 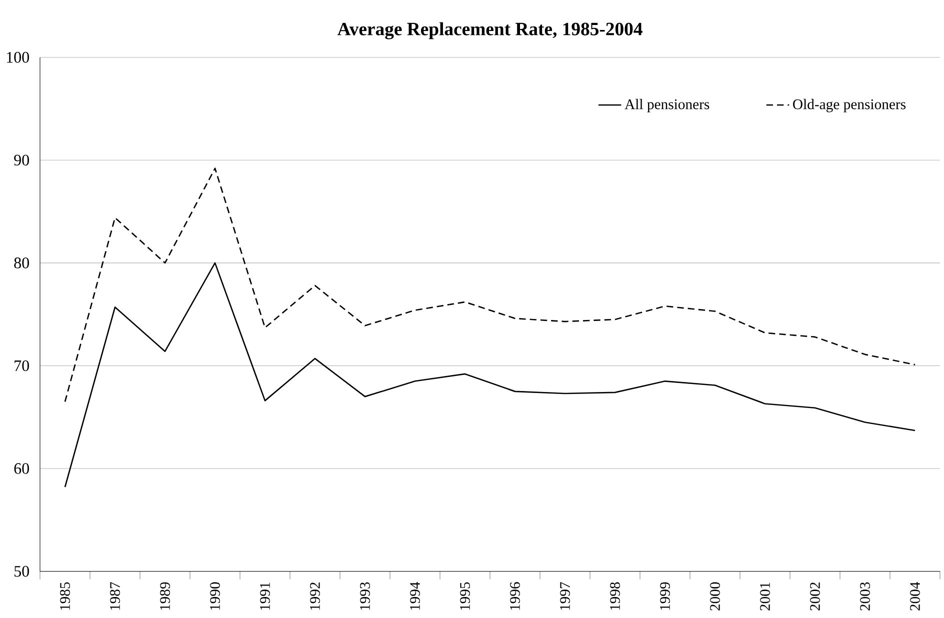 What do you see at coordinates (465, 596) in the screenshot?
I see `x-tick-label: 1995` at bounding box center [465, 596].